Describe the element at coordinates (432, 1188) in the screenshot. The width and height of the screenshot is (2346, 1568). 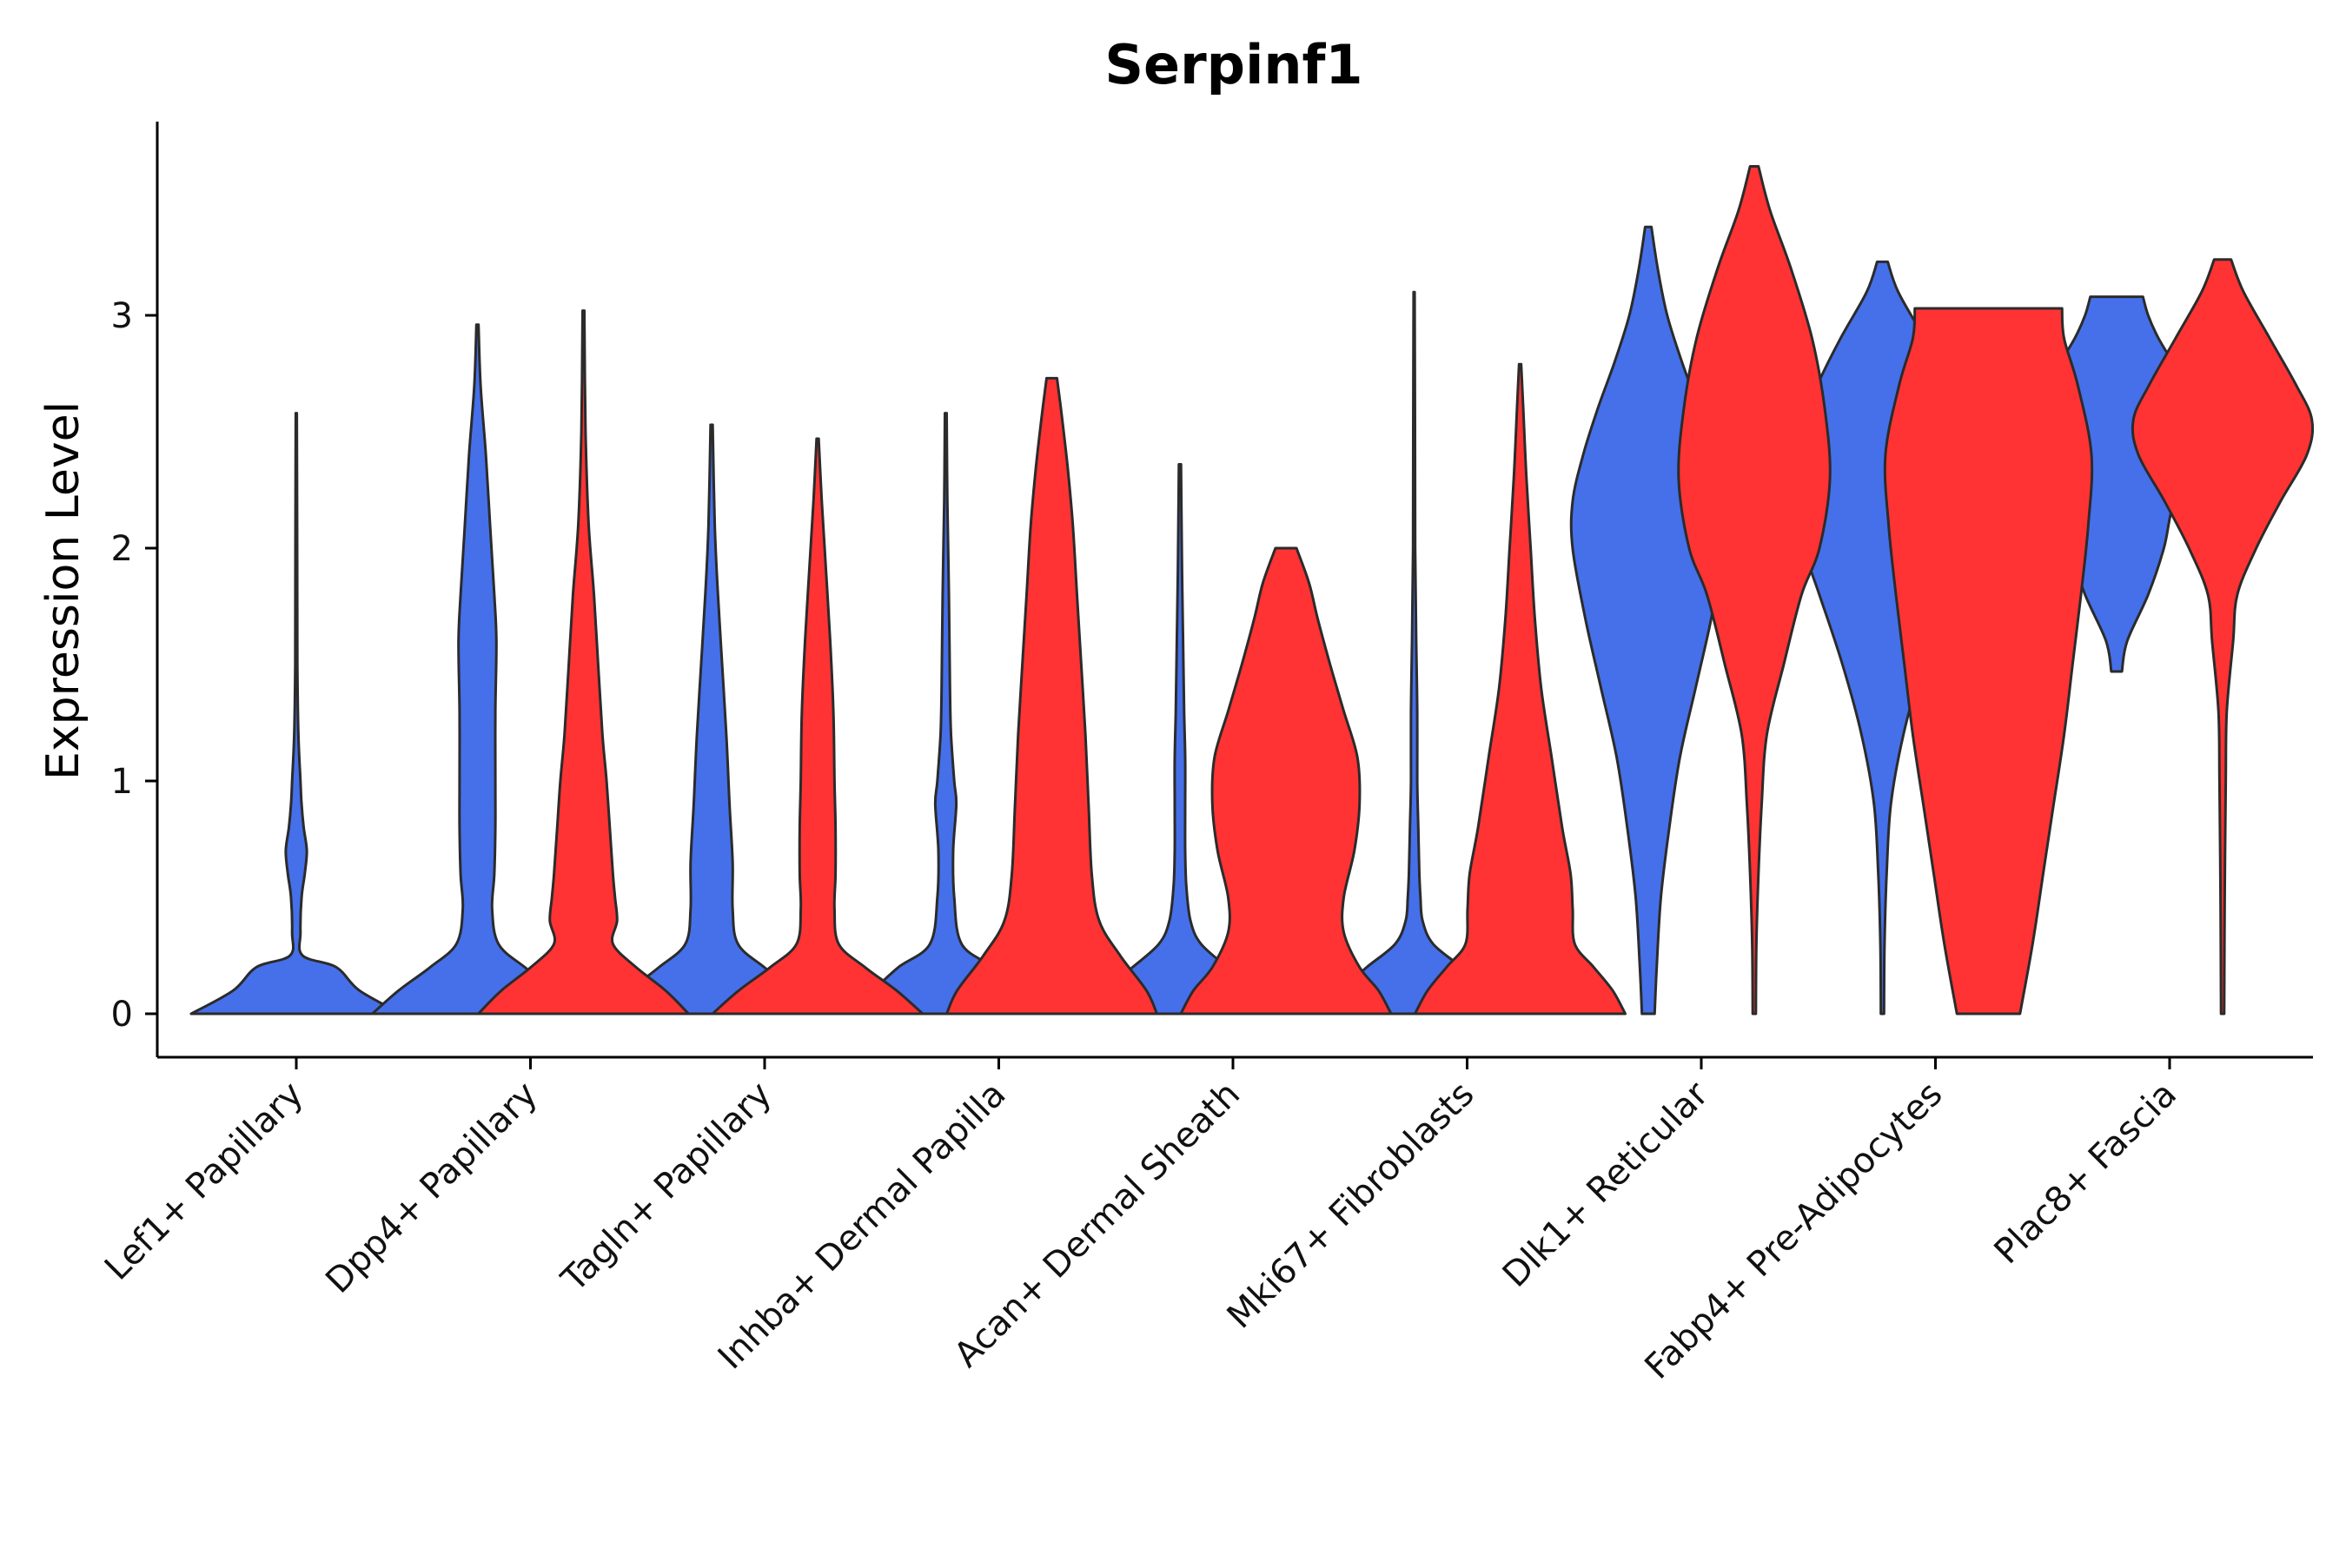
I see `x-tick-label-1: Dpp4+ Papillary` at that location.